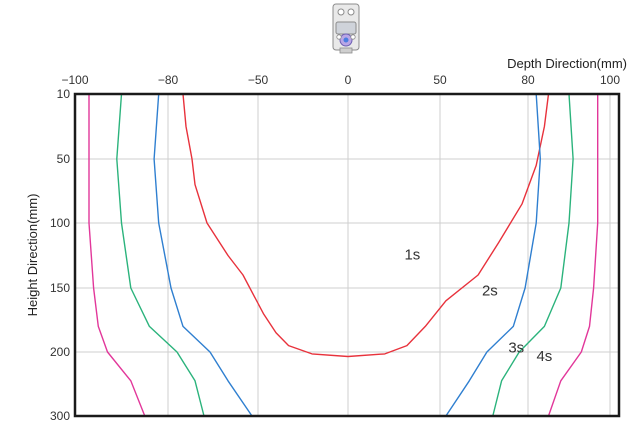 The width and height of the screenshot is (633, 422). What do you see at coordinates (610, 80) in the screenshot?
I see `x-tick-label: 100` at bounding box center [610, 80].